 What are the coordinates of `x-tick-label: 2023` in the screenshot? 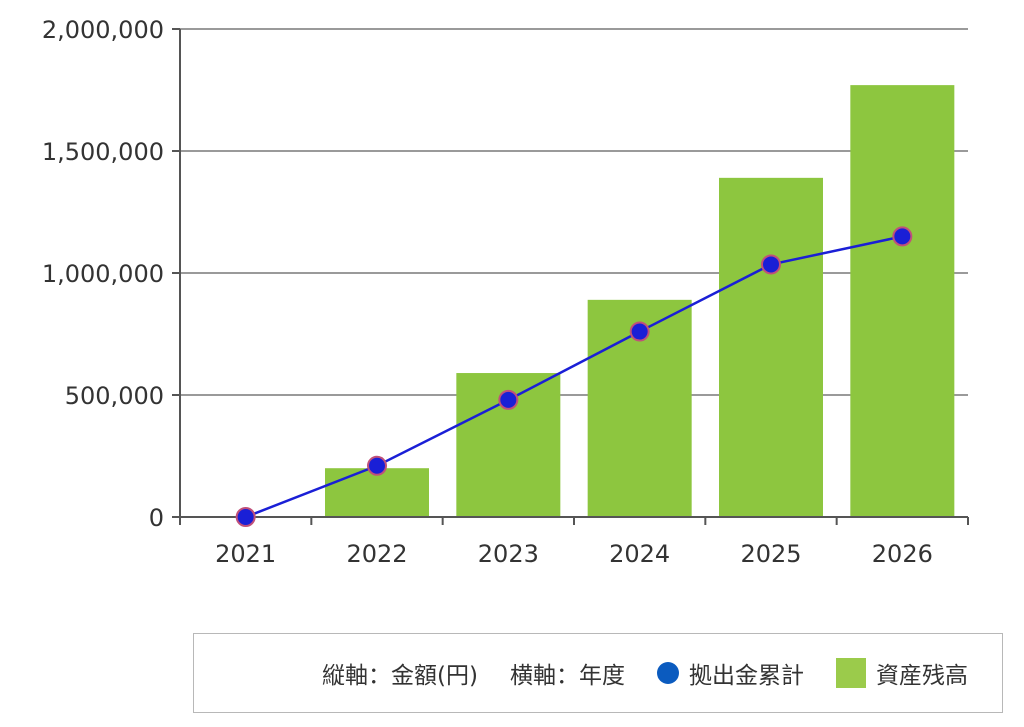 It's located at (508, 554).